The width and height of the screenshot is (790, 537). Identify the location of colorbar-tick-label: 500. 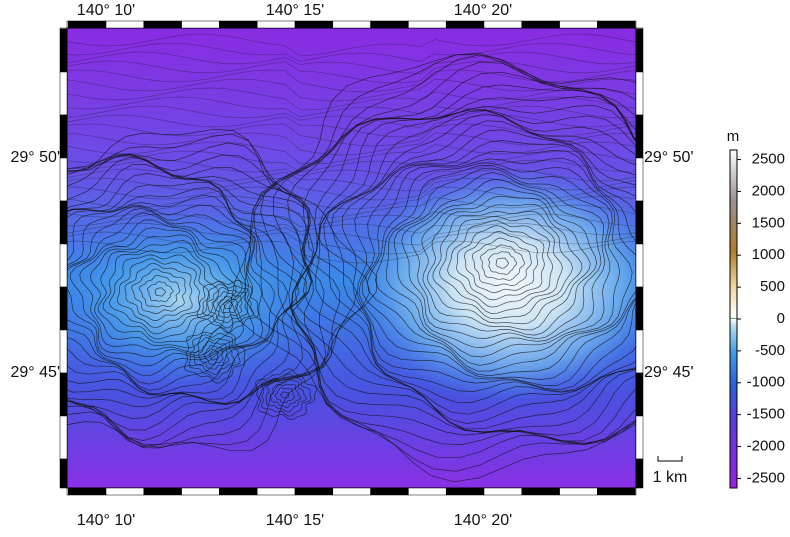
(772, 286).